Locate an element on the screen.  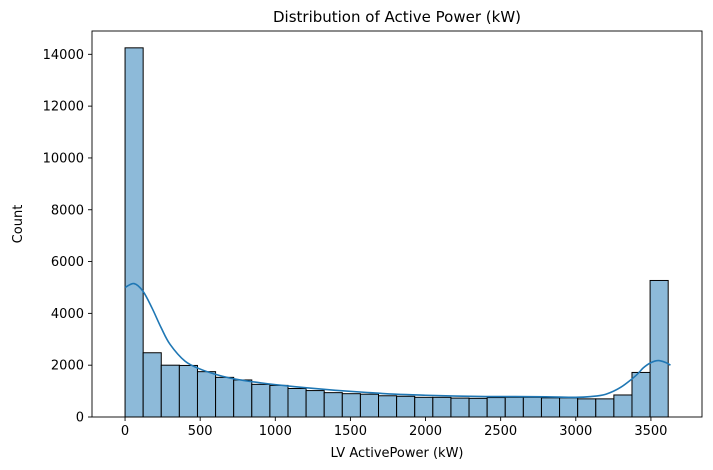
x-axis-label: LV ActivePower (kW) is located at coordinates (396, 453).